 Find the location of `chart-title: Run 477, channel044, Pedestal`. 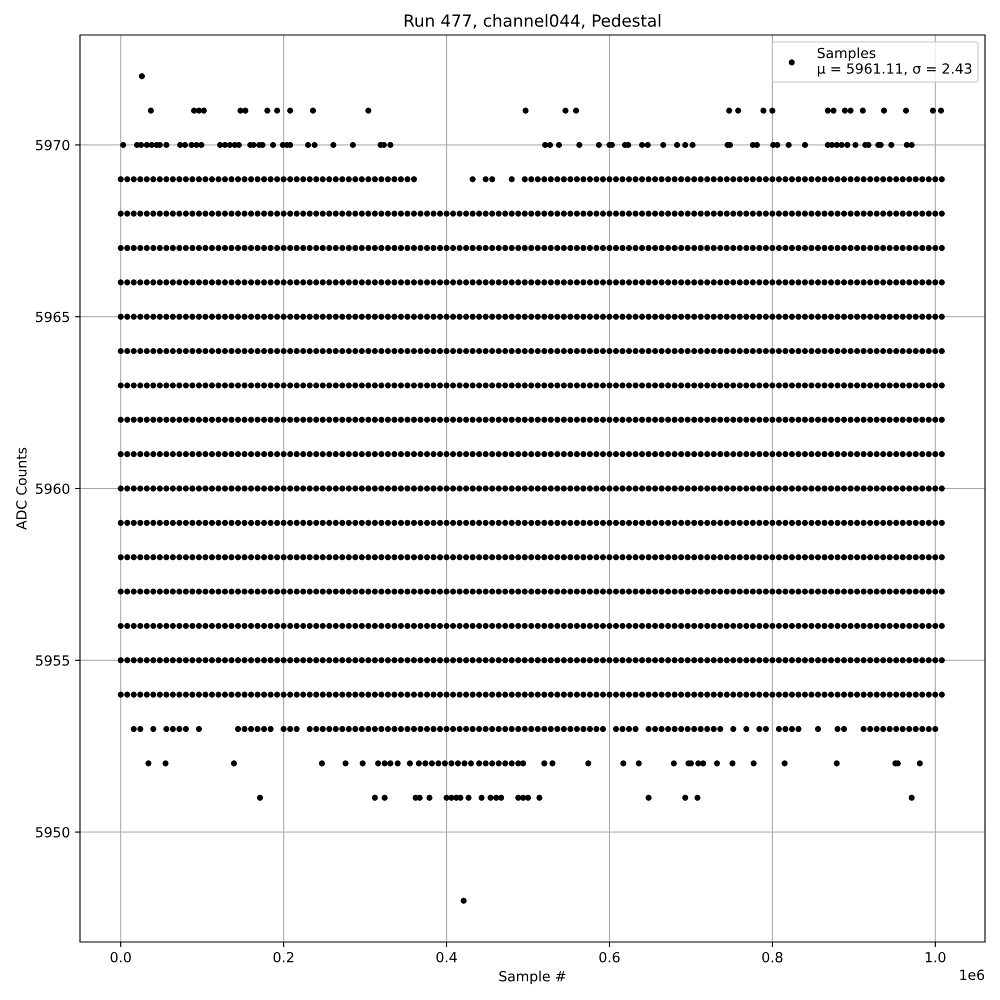

chart-title: Run 477, channel044, Pedestal is located at coordinates (532, 21).